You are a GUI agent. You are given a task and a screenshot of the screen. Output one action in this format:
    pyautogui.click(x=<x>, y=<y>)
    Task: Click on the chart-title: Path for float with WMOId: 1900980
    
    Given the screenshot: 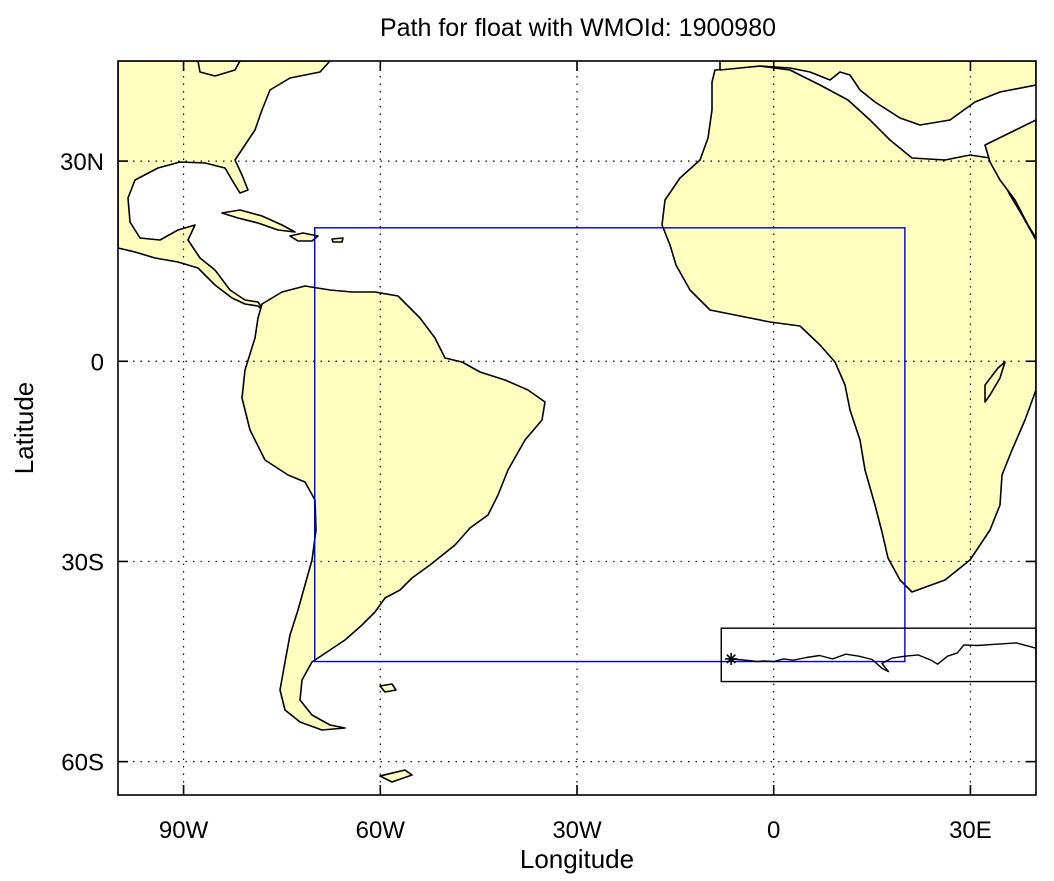 What is the action you would take?
    pyautogui.click(x=578, y=28)
    